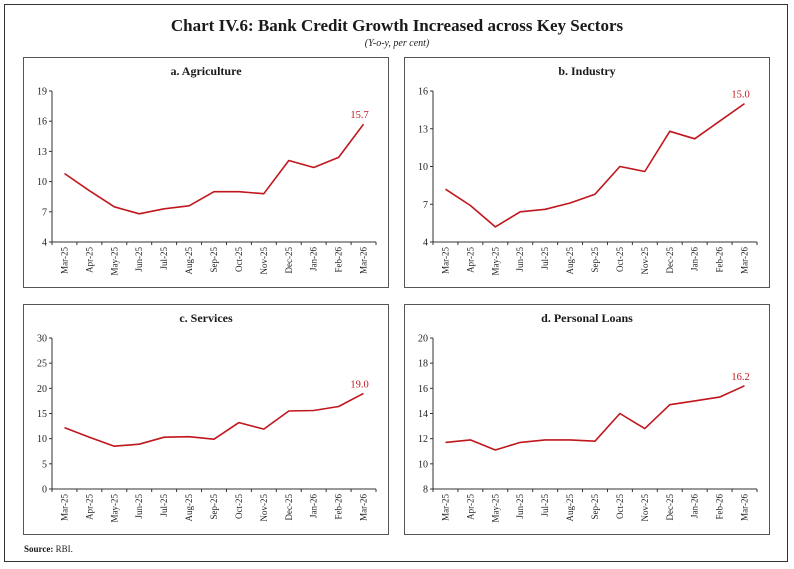 The width and height of the screenshot is (794, 569). What do you see at coordinates (42, 364) in the screenshot?
I see `y-tick-label: 25` at bounding box center [42, 364].